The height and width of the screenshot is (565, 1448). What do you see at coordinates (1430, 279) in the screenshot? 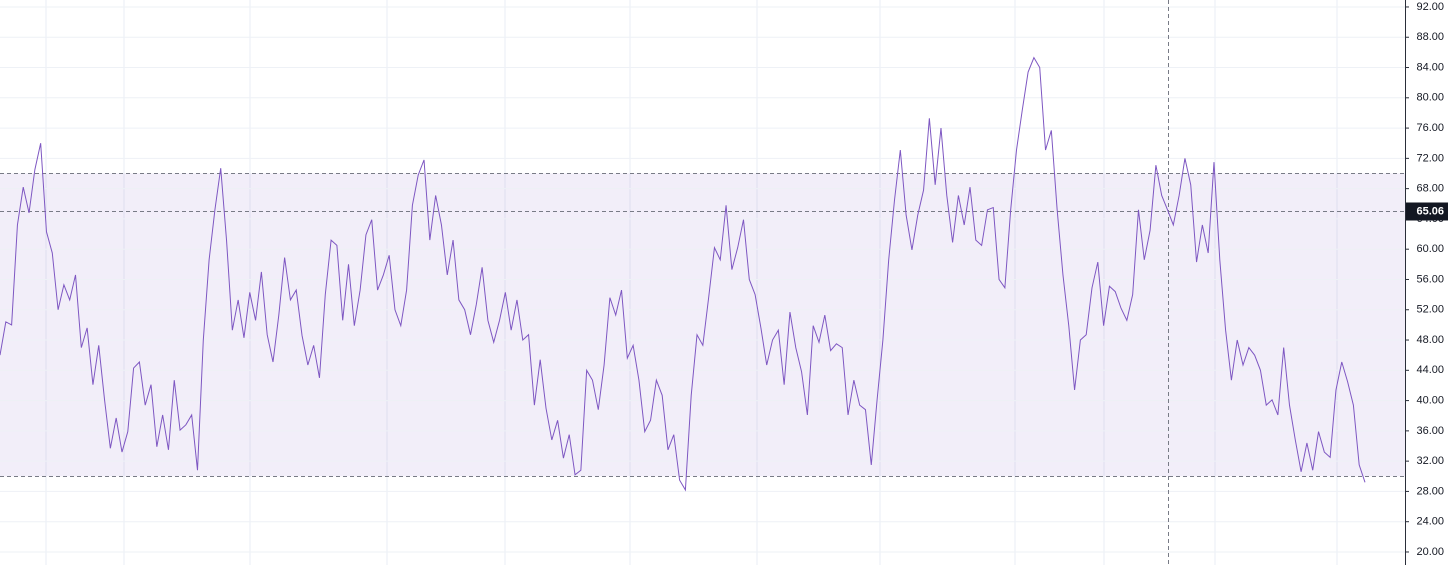
I see `y-tick-label: 56.00` at bounding box center [1430, 279].